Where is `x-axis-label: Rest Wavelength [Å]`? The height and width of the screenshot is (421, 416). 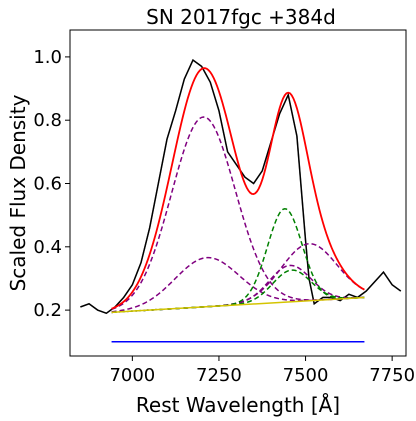 x-axis-label: Rest Wavelength [Å] is located at coordinates (238, 405).